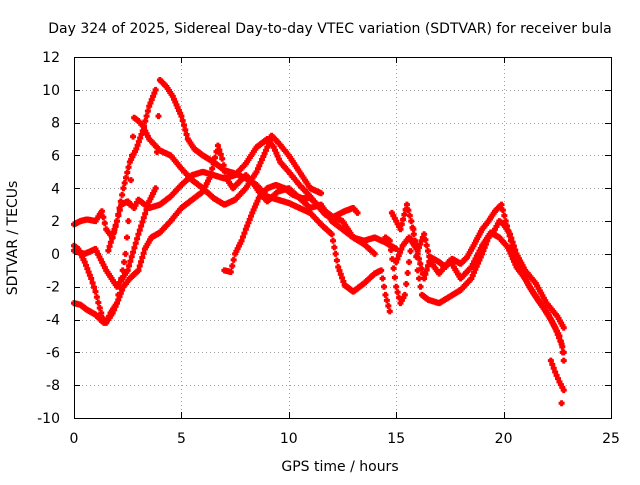  I want to click on y-tick-label: 12, so click(51, 58).